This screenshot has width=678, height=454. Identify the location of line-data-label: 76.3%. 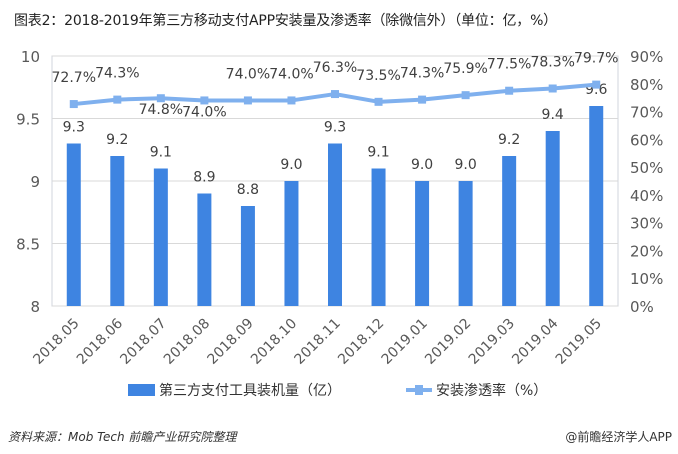
(335, 68).